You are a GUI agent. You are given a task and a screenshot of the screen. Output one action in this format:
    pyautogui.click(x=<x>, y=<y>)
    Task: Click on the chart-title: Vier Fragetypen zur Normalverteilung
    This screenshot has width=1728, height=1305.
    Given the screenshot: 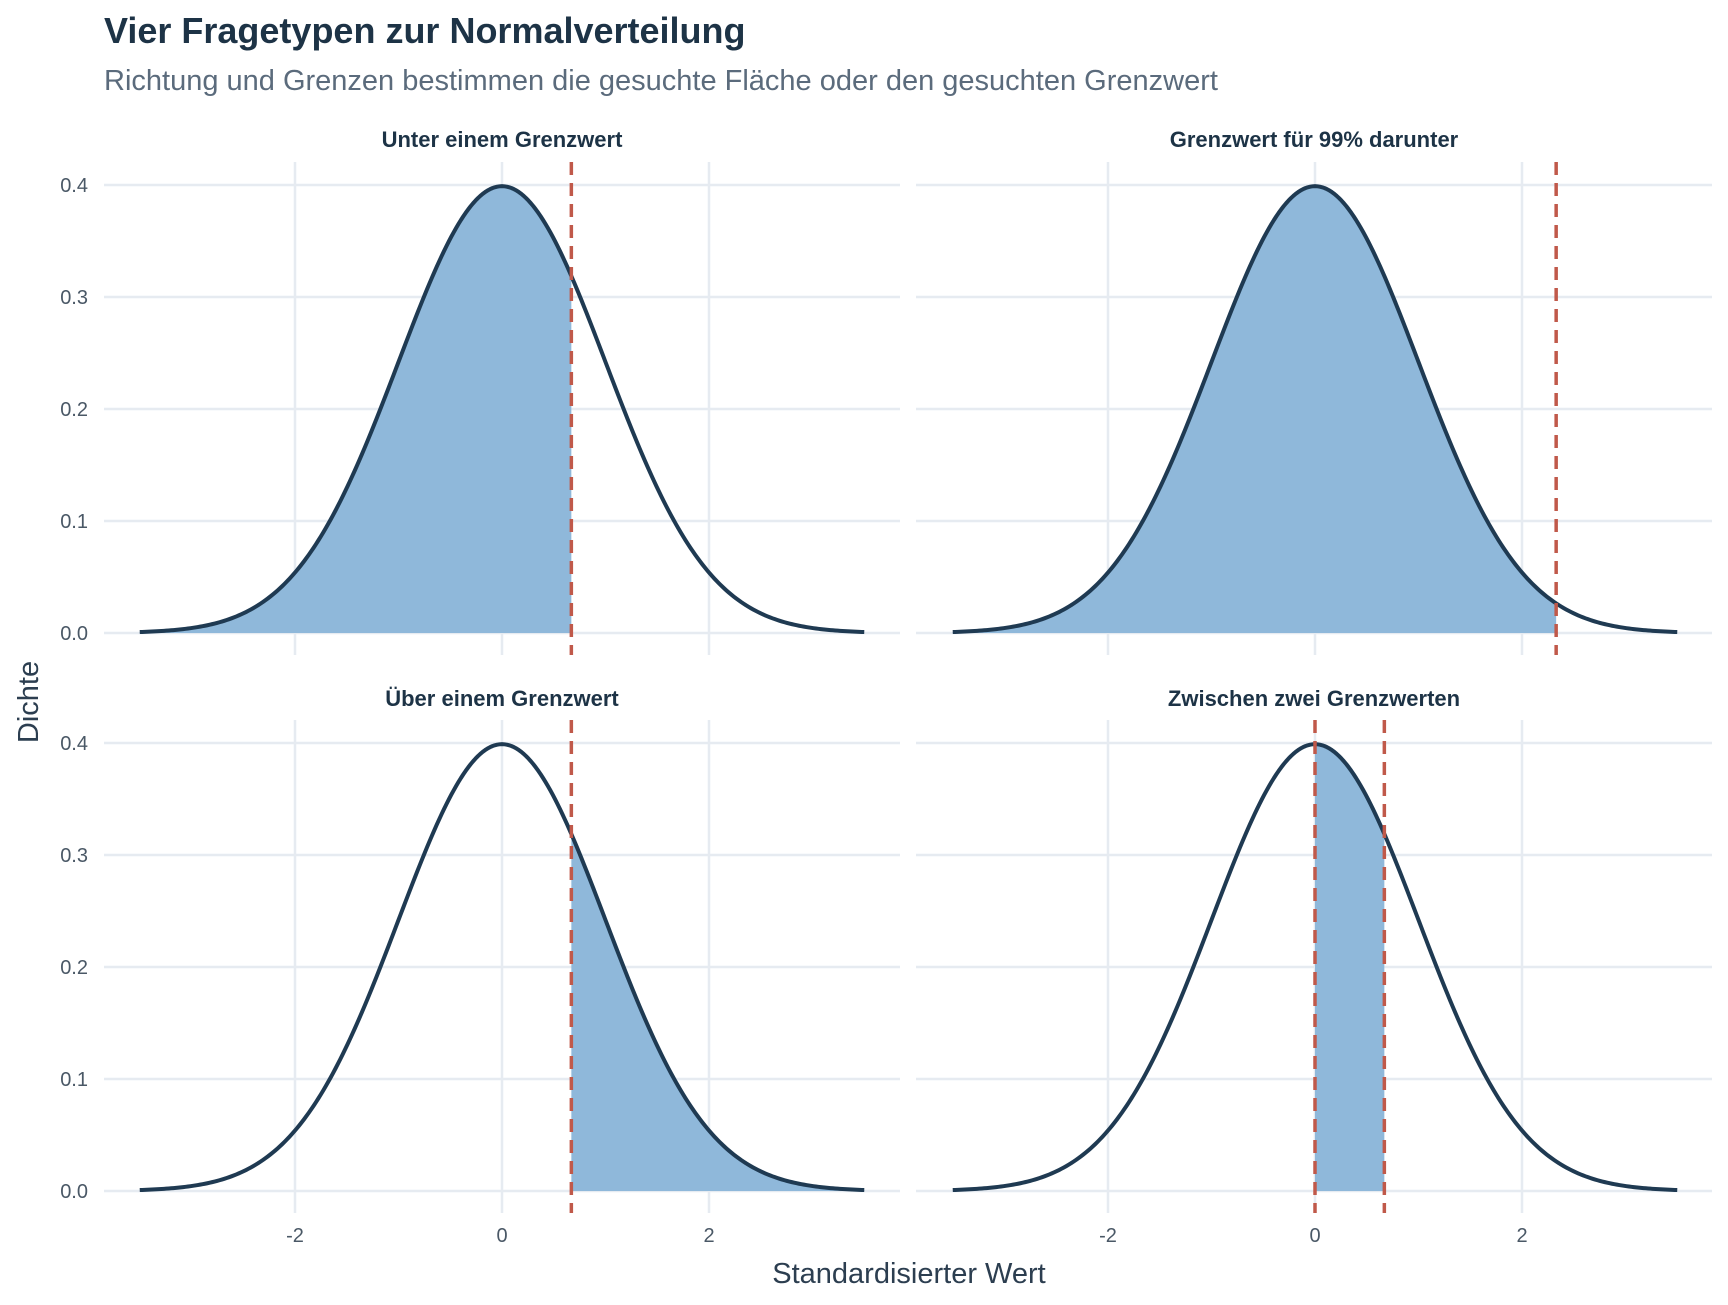 What is the action you would take?
    pyautogui.click(x=425, y=30)
    